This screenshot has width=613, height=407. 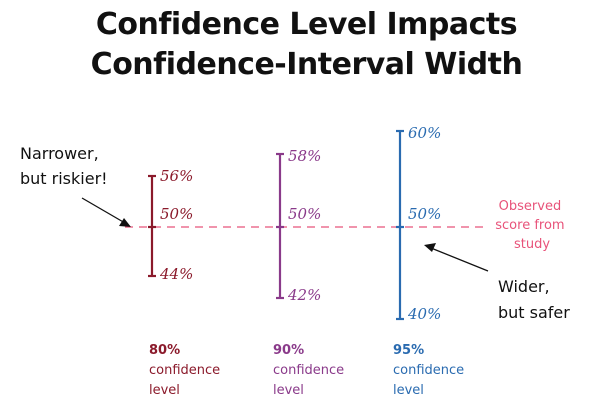 I want to click on ci80-level-line-3: level, so click(x=164, y=390).